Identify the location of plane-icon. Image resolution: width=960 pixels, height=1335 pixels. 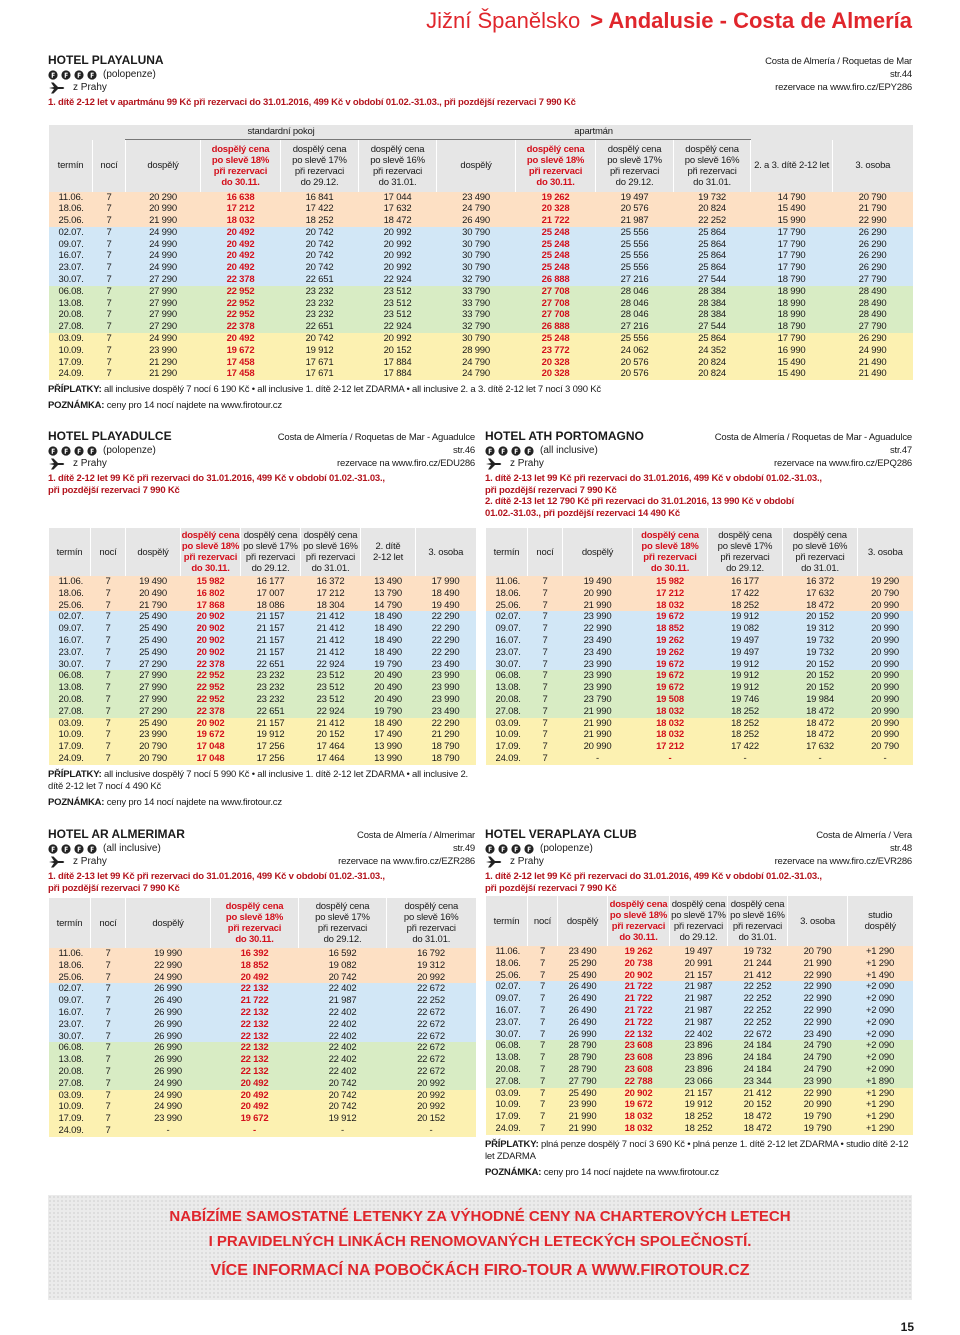
(494, 861).